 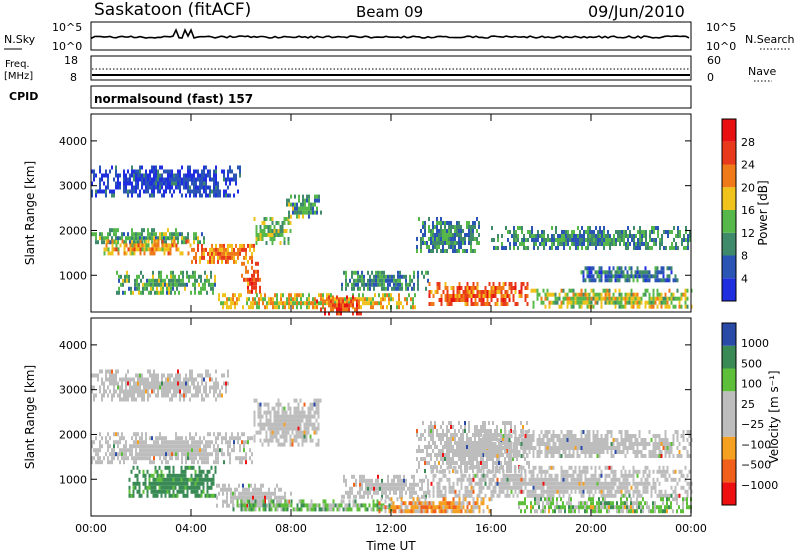 What do you see at coordinates (770, 39) in the screenshot?
I see `noise-right-label: N.Search` at bounding box center [770, 39].